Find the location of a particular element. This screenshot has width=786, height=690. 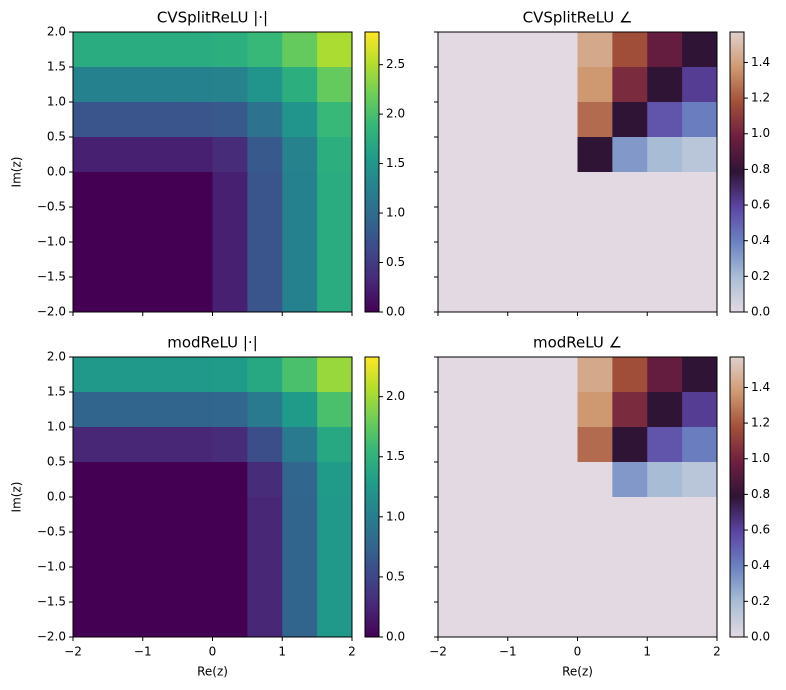

colorbar-tick-label: 2.5 is located at coordinates (395, 64).